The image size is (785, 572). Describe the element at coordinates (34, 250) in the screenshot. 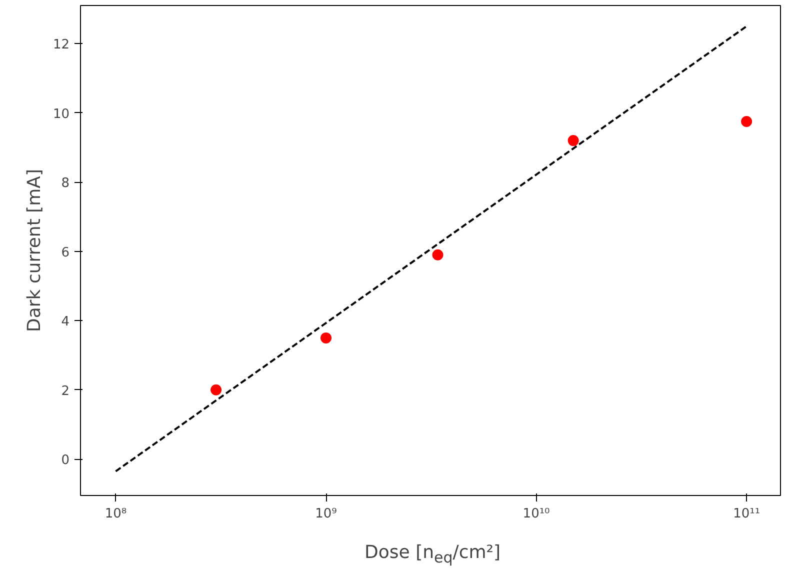

I see `y-axis-title: Dark current [mA]` at that location.